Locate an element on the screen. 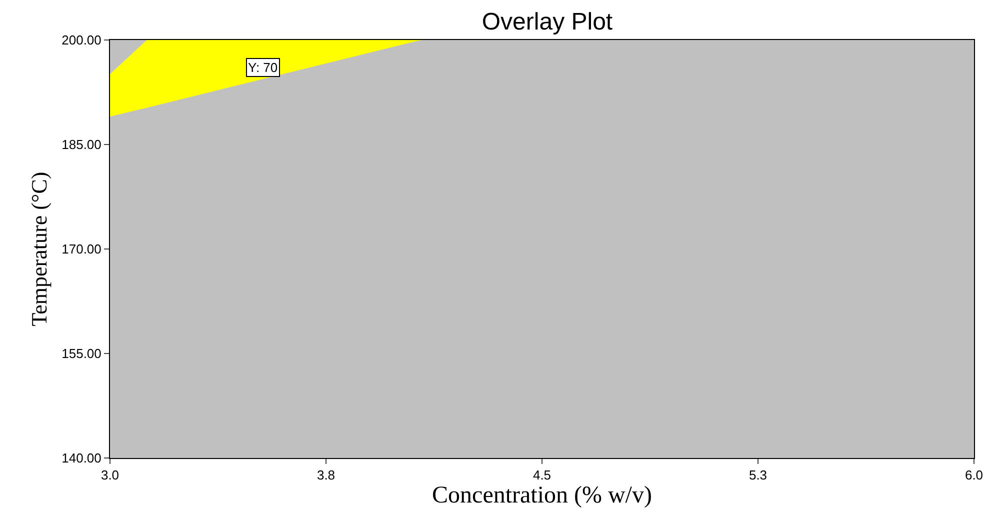  x-tick-label: 6.0 is located at coordinates (974, 475).